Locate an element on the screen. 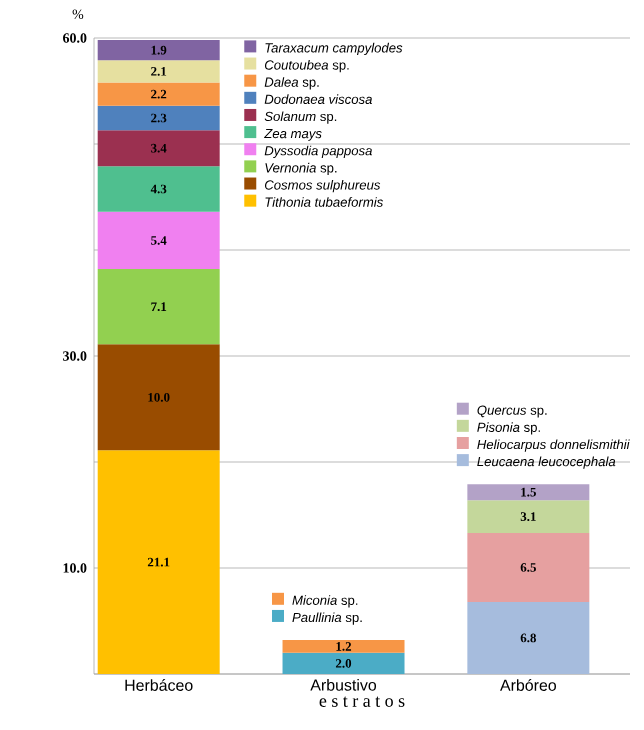 This screenshot has height=730, width=644. x-axis-title: e s t r a t o s is located at coordinates (362, 701).